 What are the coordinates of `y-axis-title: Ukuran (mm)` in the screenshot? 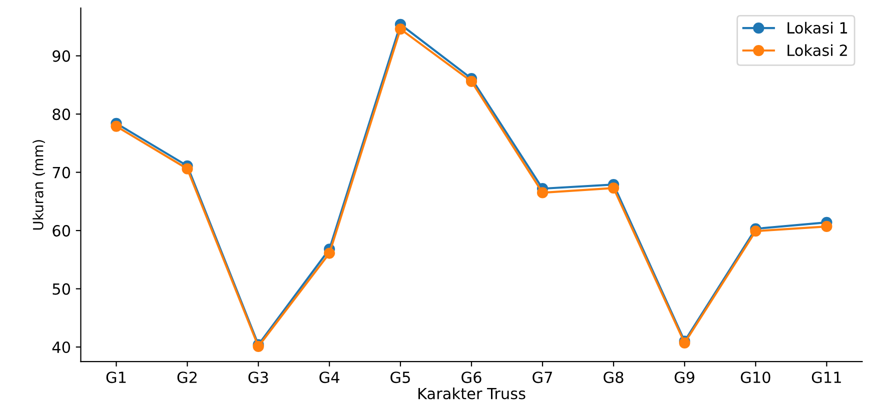 It's located at (38, 185).